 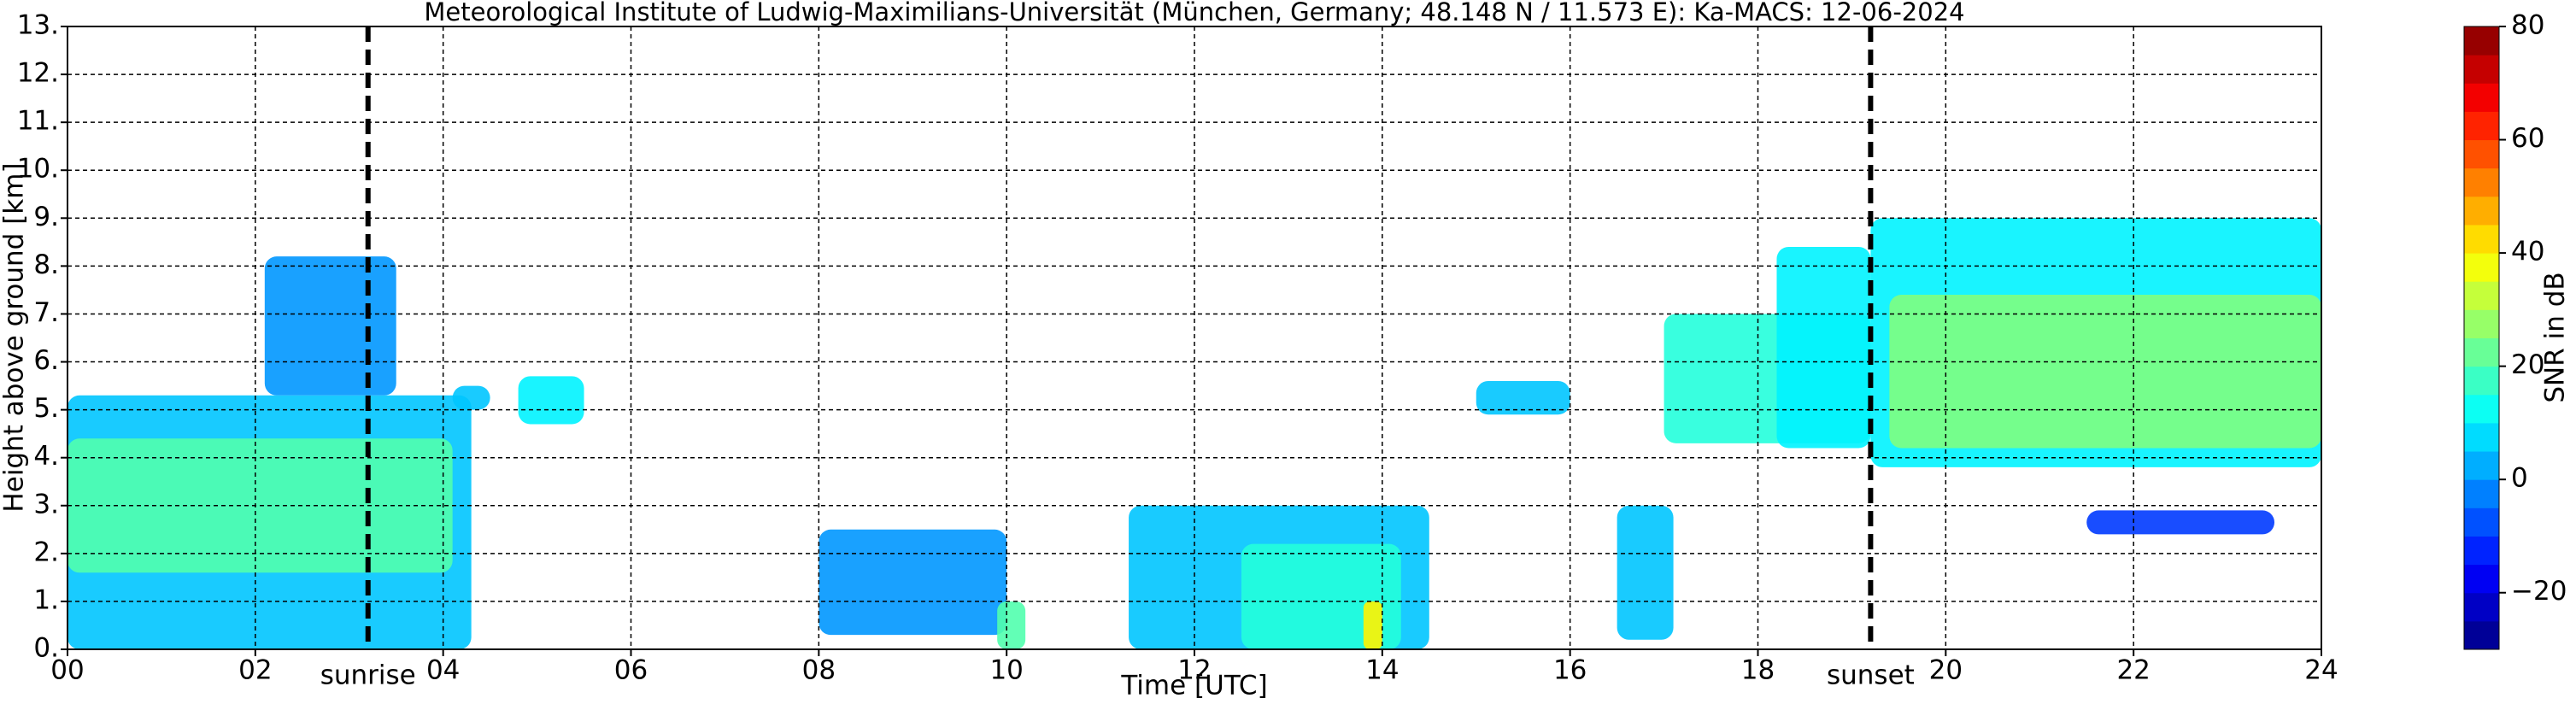 I want to click on x-tick-label: 00, so click(x=67, y=670).